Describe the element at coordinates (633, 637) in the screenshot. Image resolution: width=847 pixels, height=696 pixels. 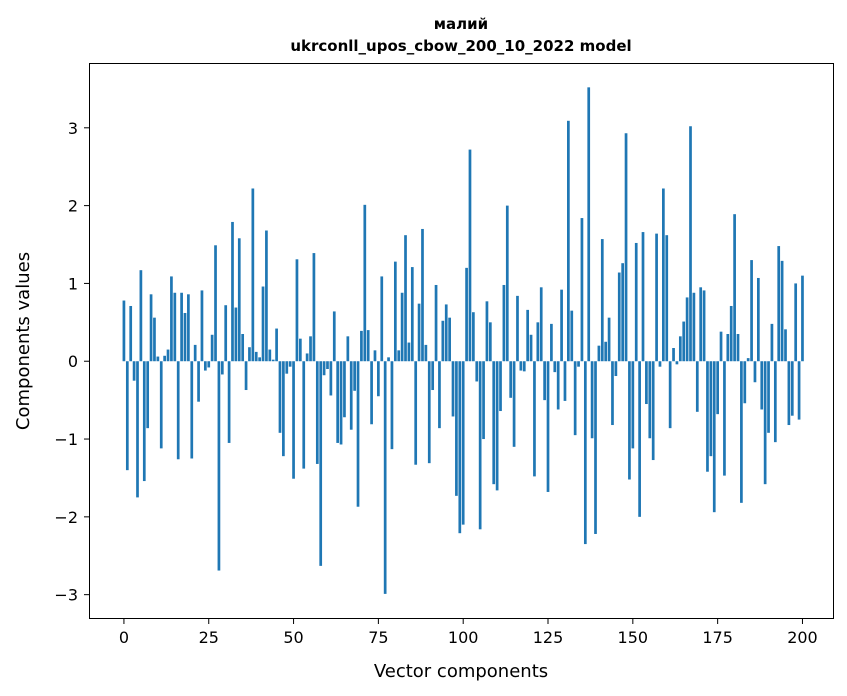
I see `x-tick-label: 150` at that location.